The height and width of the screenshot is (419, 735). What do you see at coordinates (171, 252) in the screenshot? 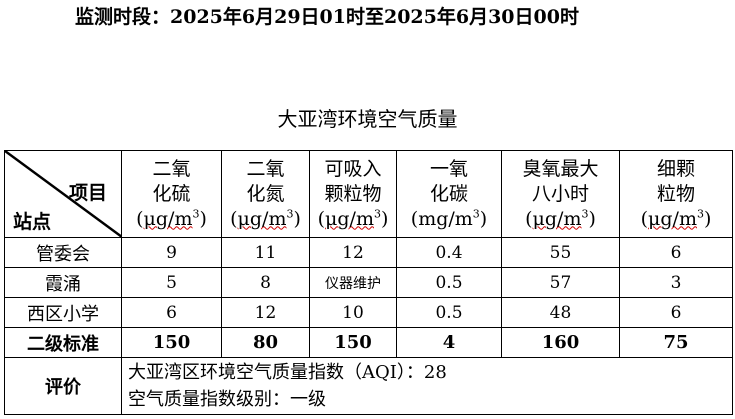
I see `table-cell: 9` at bounding box center [171, 252].